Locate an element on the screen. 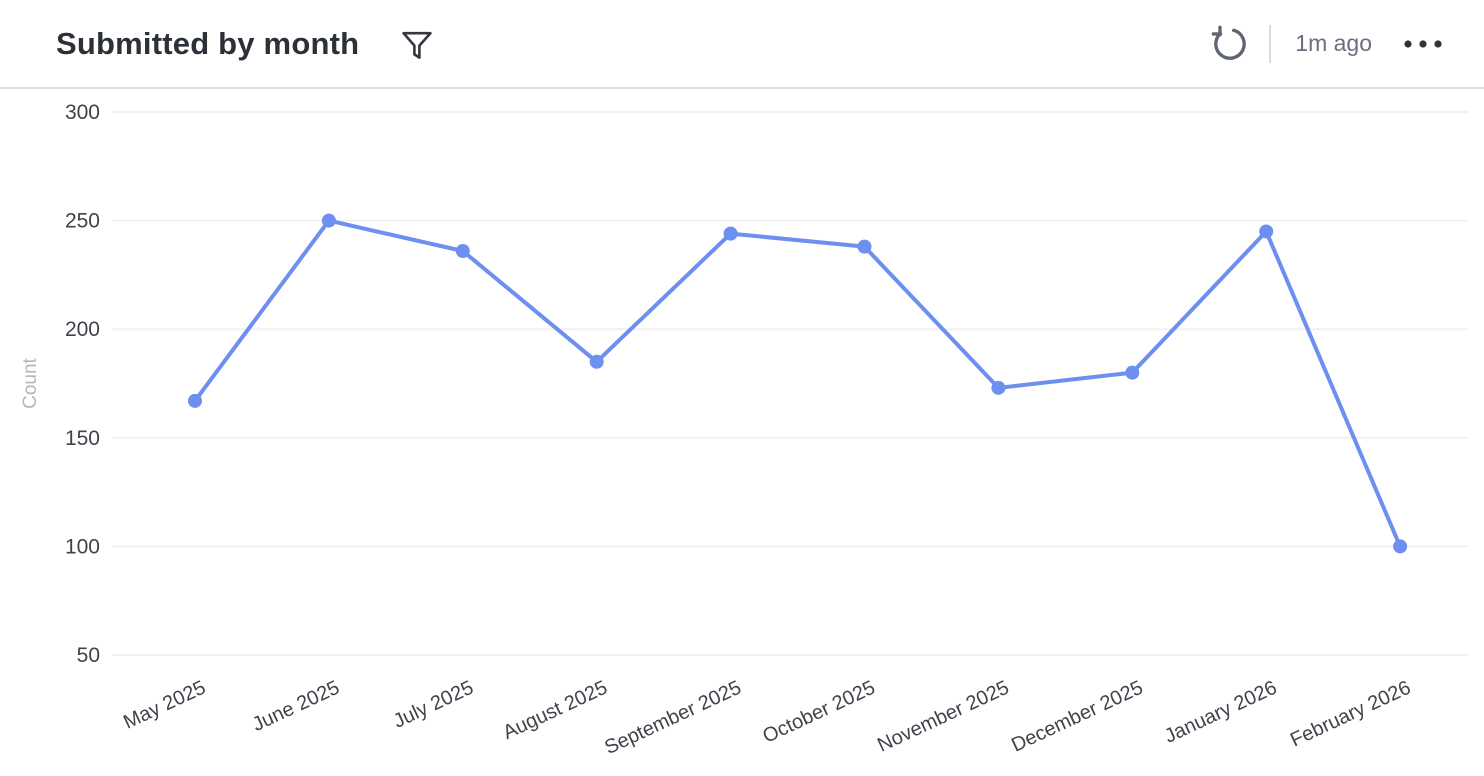  filter-button is located at coordinates (417, 45).